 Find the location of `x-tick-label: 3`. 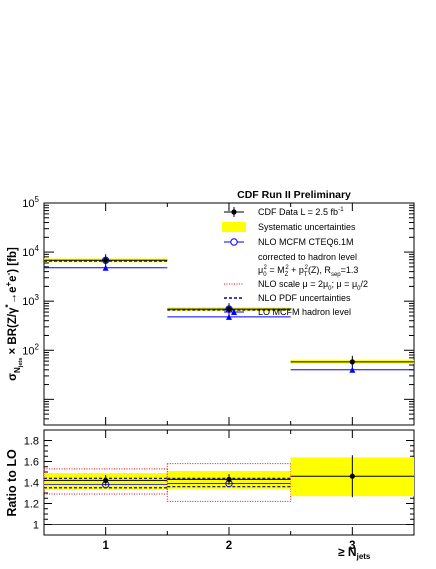

x-tick-label: 3 is located at coordinates (352, 546).